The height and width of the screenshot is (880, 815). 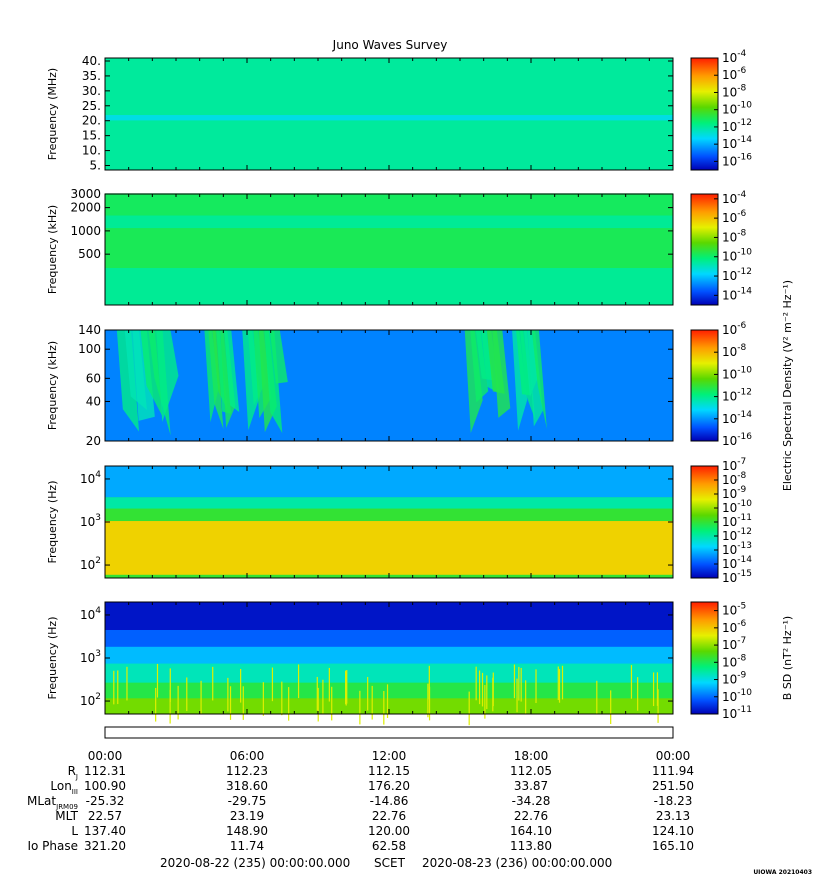 What do you see at coordinates (247, 831) in the screenshot?
I see `ephemeris-value: 148.90` at bounding box center [247, 831].